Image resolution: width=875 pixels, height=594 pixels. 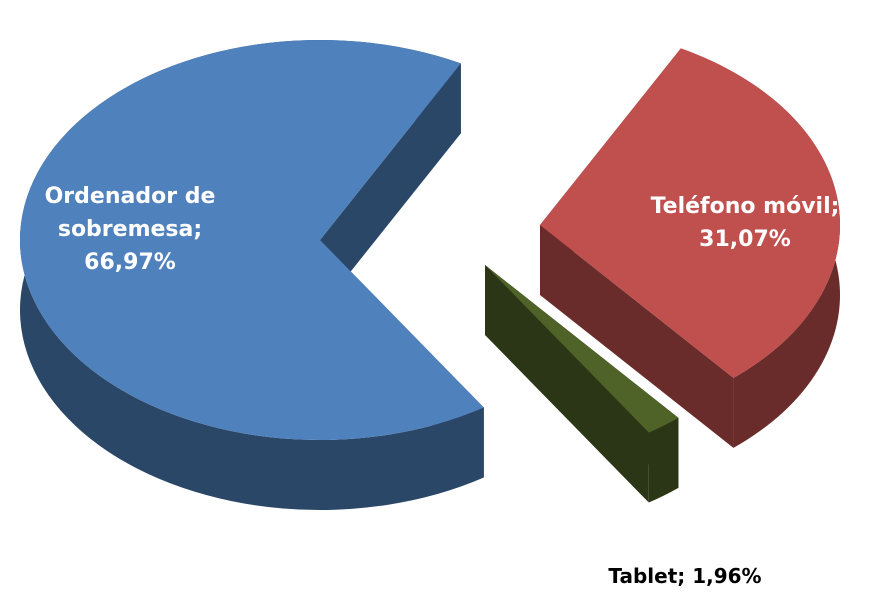 What do you see at coordinates (130, 229) in the screenshot?
I see `data-label: Ordenador de sobremesa; 66,97%` at bounding box center [130, 229].